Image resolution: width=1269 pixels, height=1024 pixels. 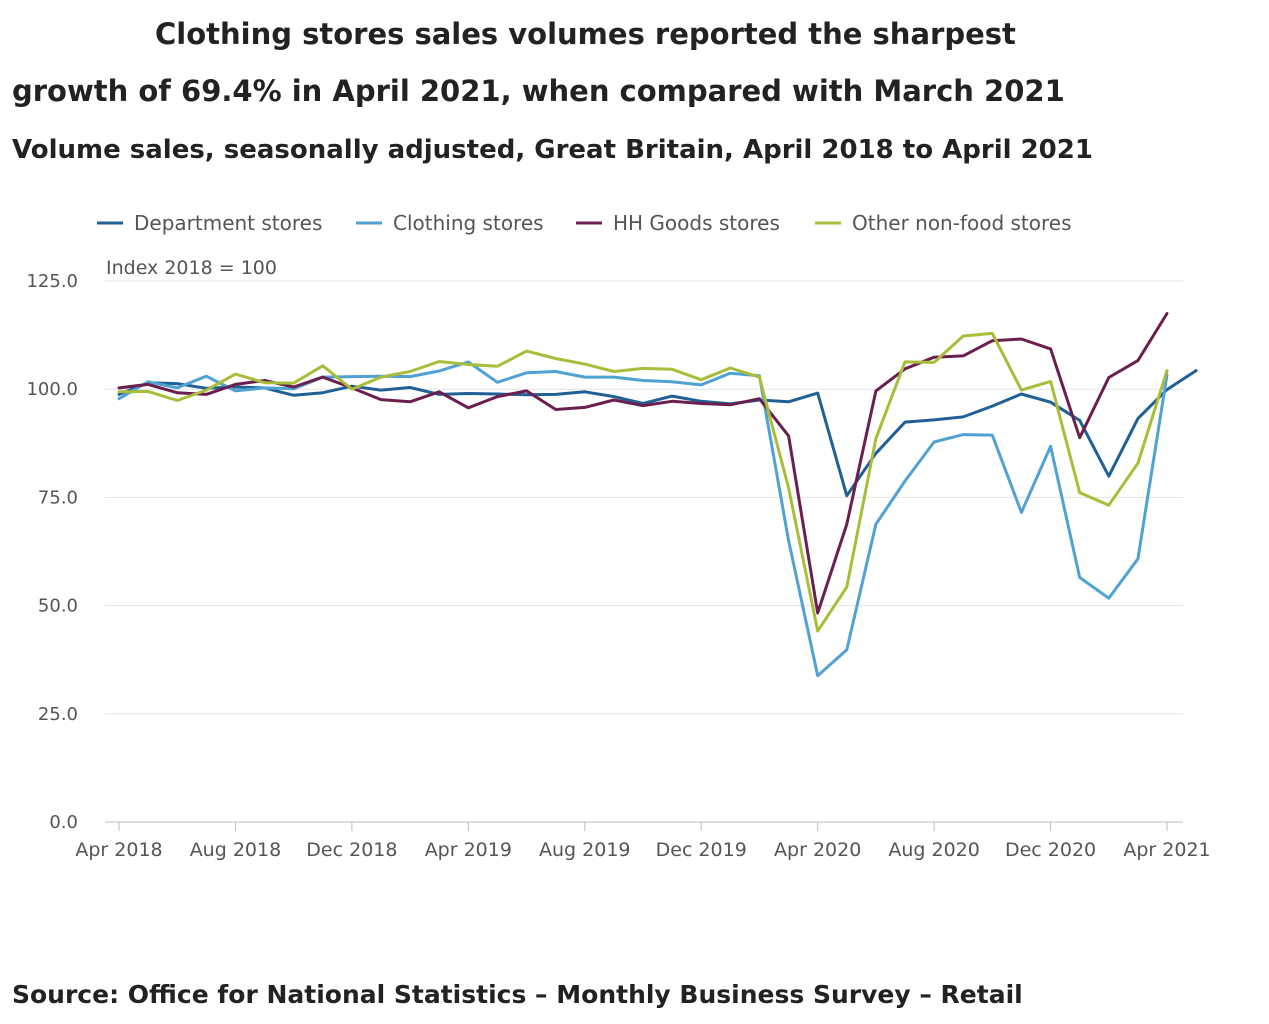 I want to click on x-tick-label: Aug 2019, so click(x=585, y=850).